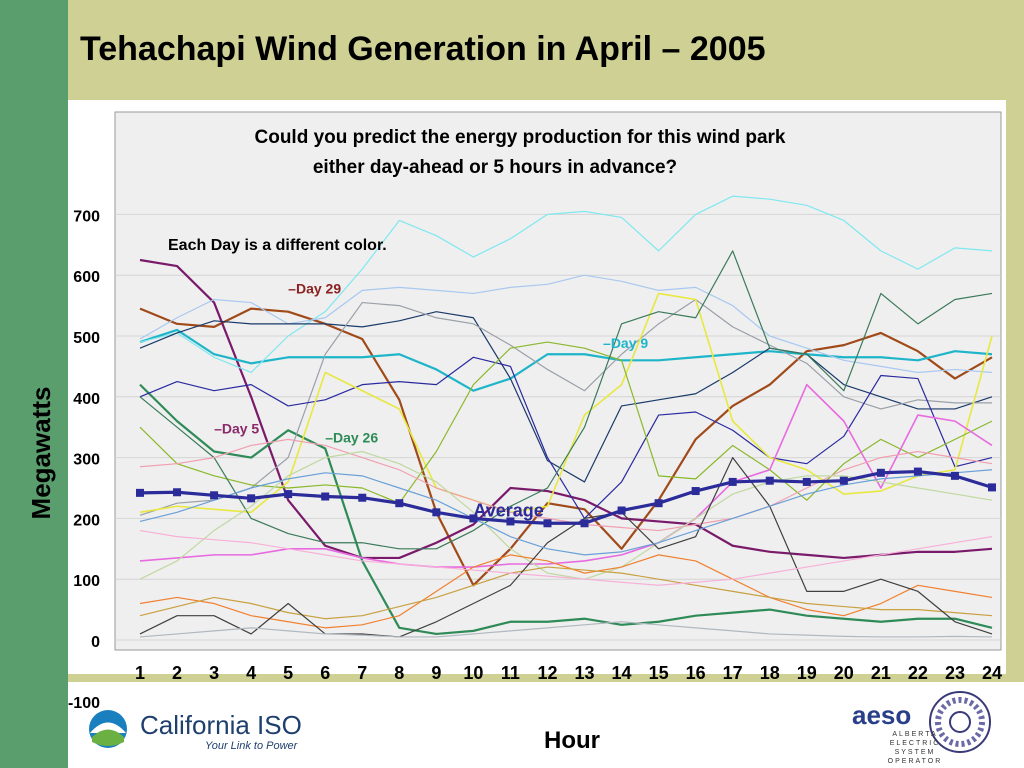 The height and width of the screenshot is (768, 1024). What do you see at coordinates (881, 673) in the screenshot?
I see `x-tick-label: 21` at bounding box center [881, 673].